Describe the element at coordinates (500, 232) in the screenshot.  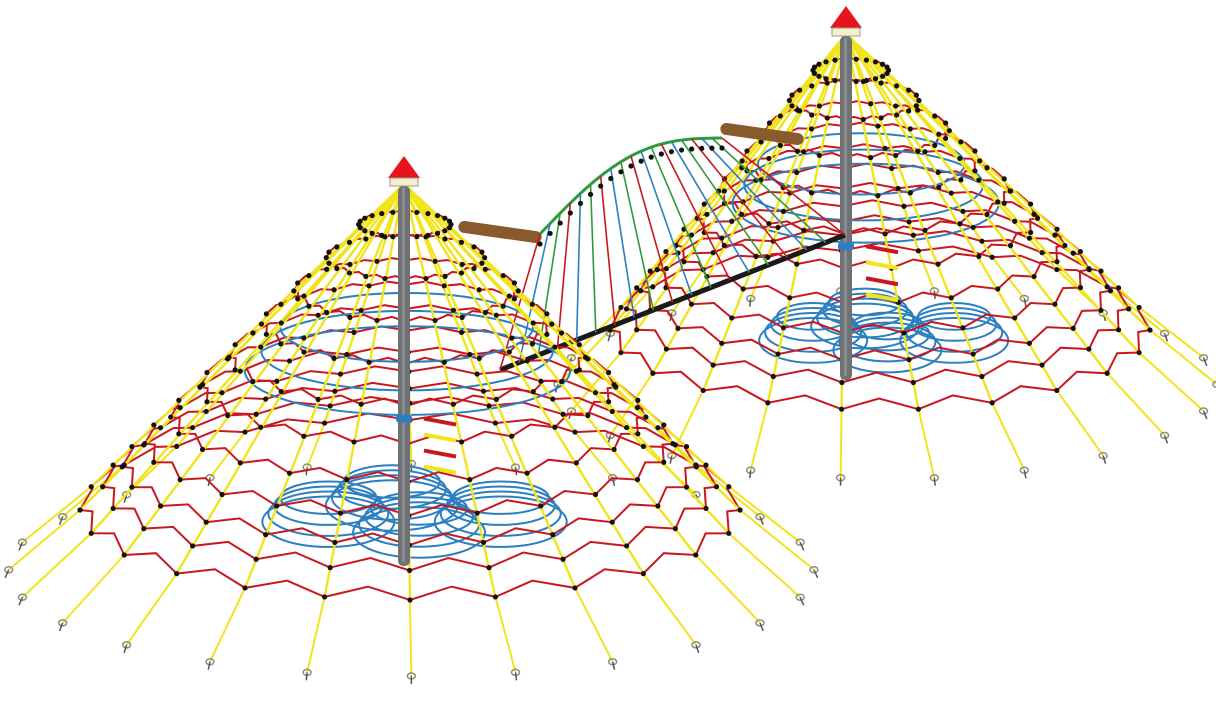
I see `bridge-beam-left` at that location.